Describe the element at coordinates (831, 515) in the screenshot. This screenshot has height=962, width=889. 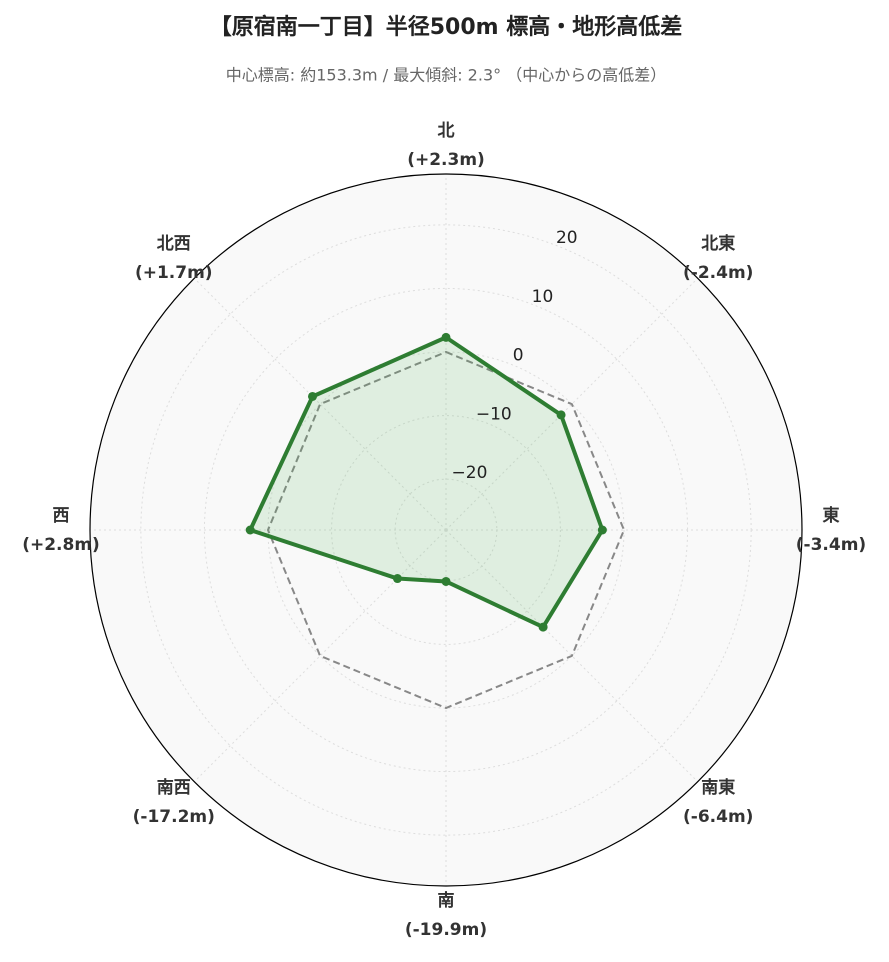
I see `category-label: 東` at that location.